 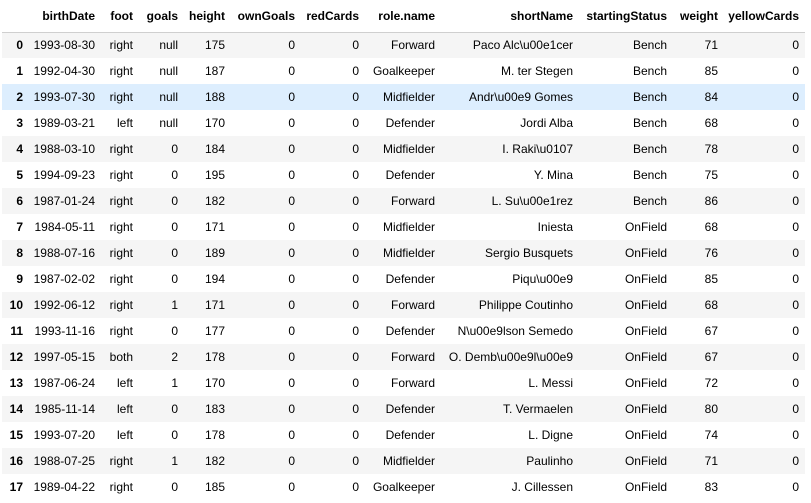 What do you see at coordinates (536, 71) in the screenshot?
I see `table-cell: M. ter Stegen` at bounding box center [536, 71].